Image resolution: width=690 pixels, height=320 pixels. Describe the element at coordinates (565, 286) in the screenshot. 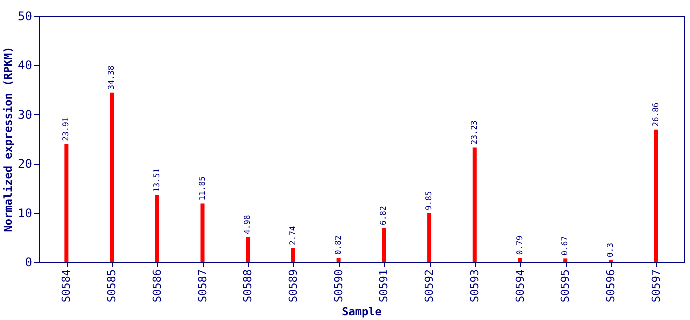

I see `x-tick-label: S0595` at that location.